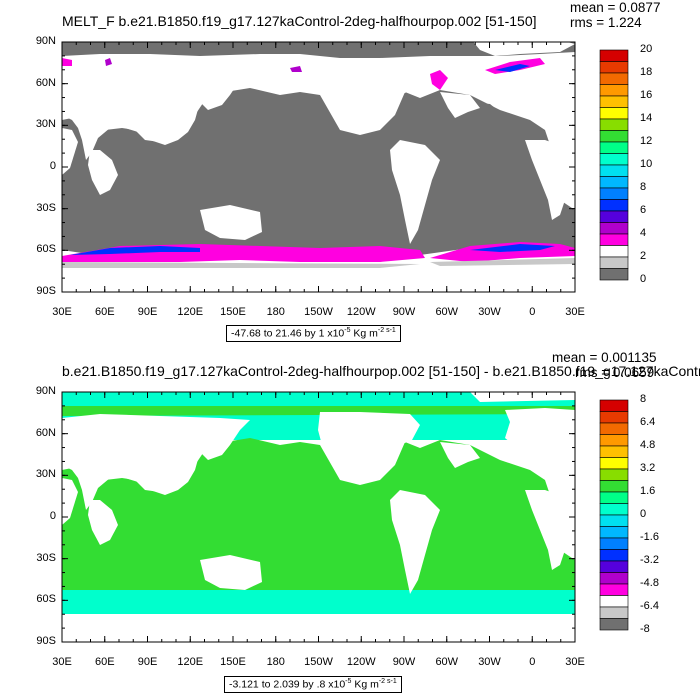  I want to click on panel1-colorbar, so click(614, 165).